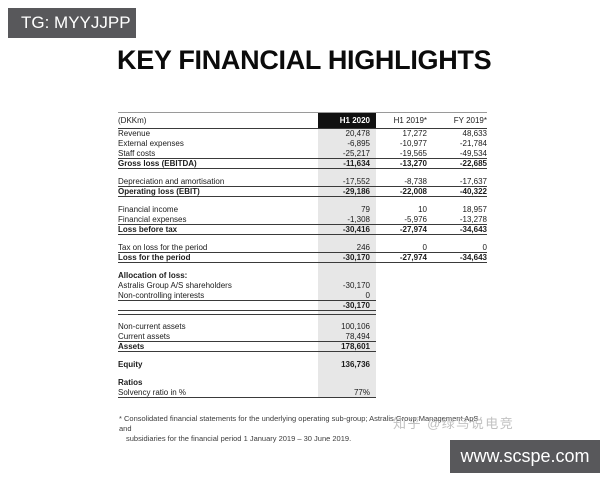 Image resolution: width=600 pixels, height=480 pixels. What do you see at coordinates (347, 337) in the screenshot?
I see `row-value-h1-2020: 78,494` at bounding box center [347, 337].